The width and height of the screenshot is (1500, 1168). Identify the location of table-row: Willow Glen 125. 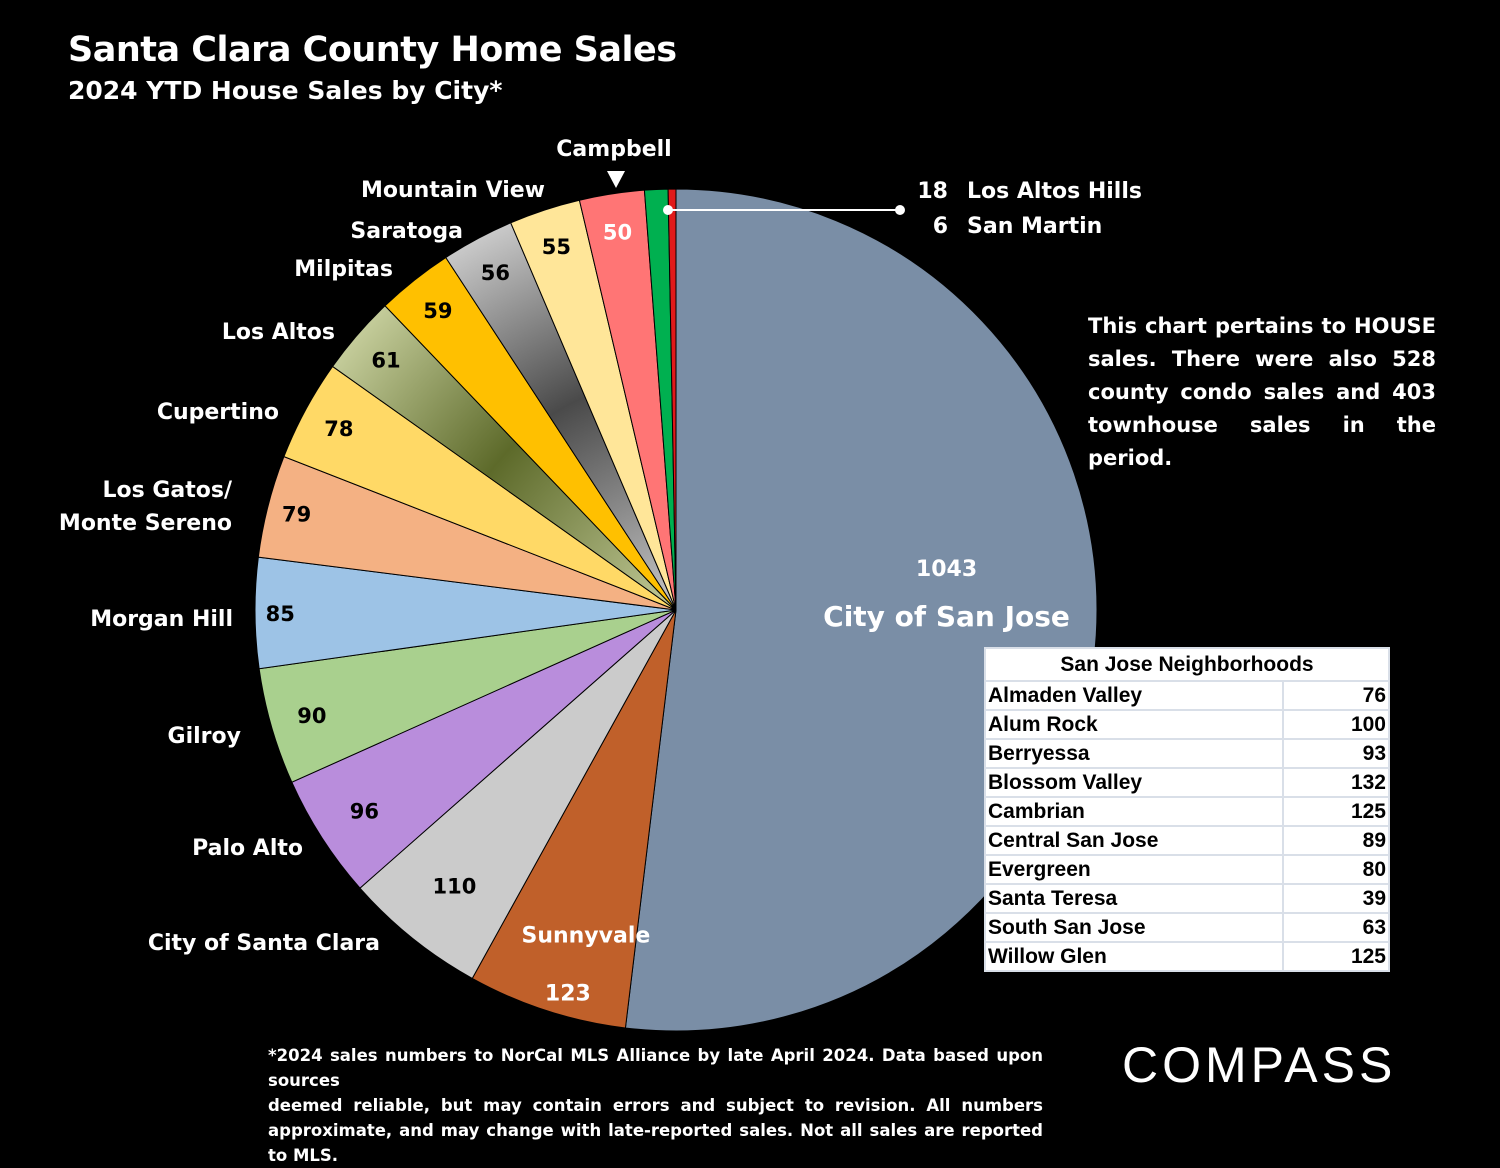
(1187, 956).